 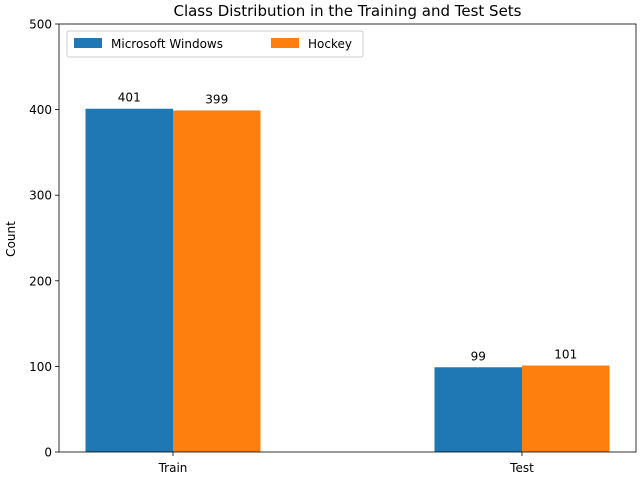 What do you see at coordinates (48, 453) in the screenshot?
I see `y-tick-label: 0` at bounding box center [48, 453].